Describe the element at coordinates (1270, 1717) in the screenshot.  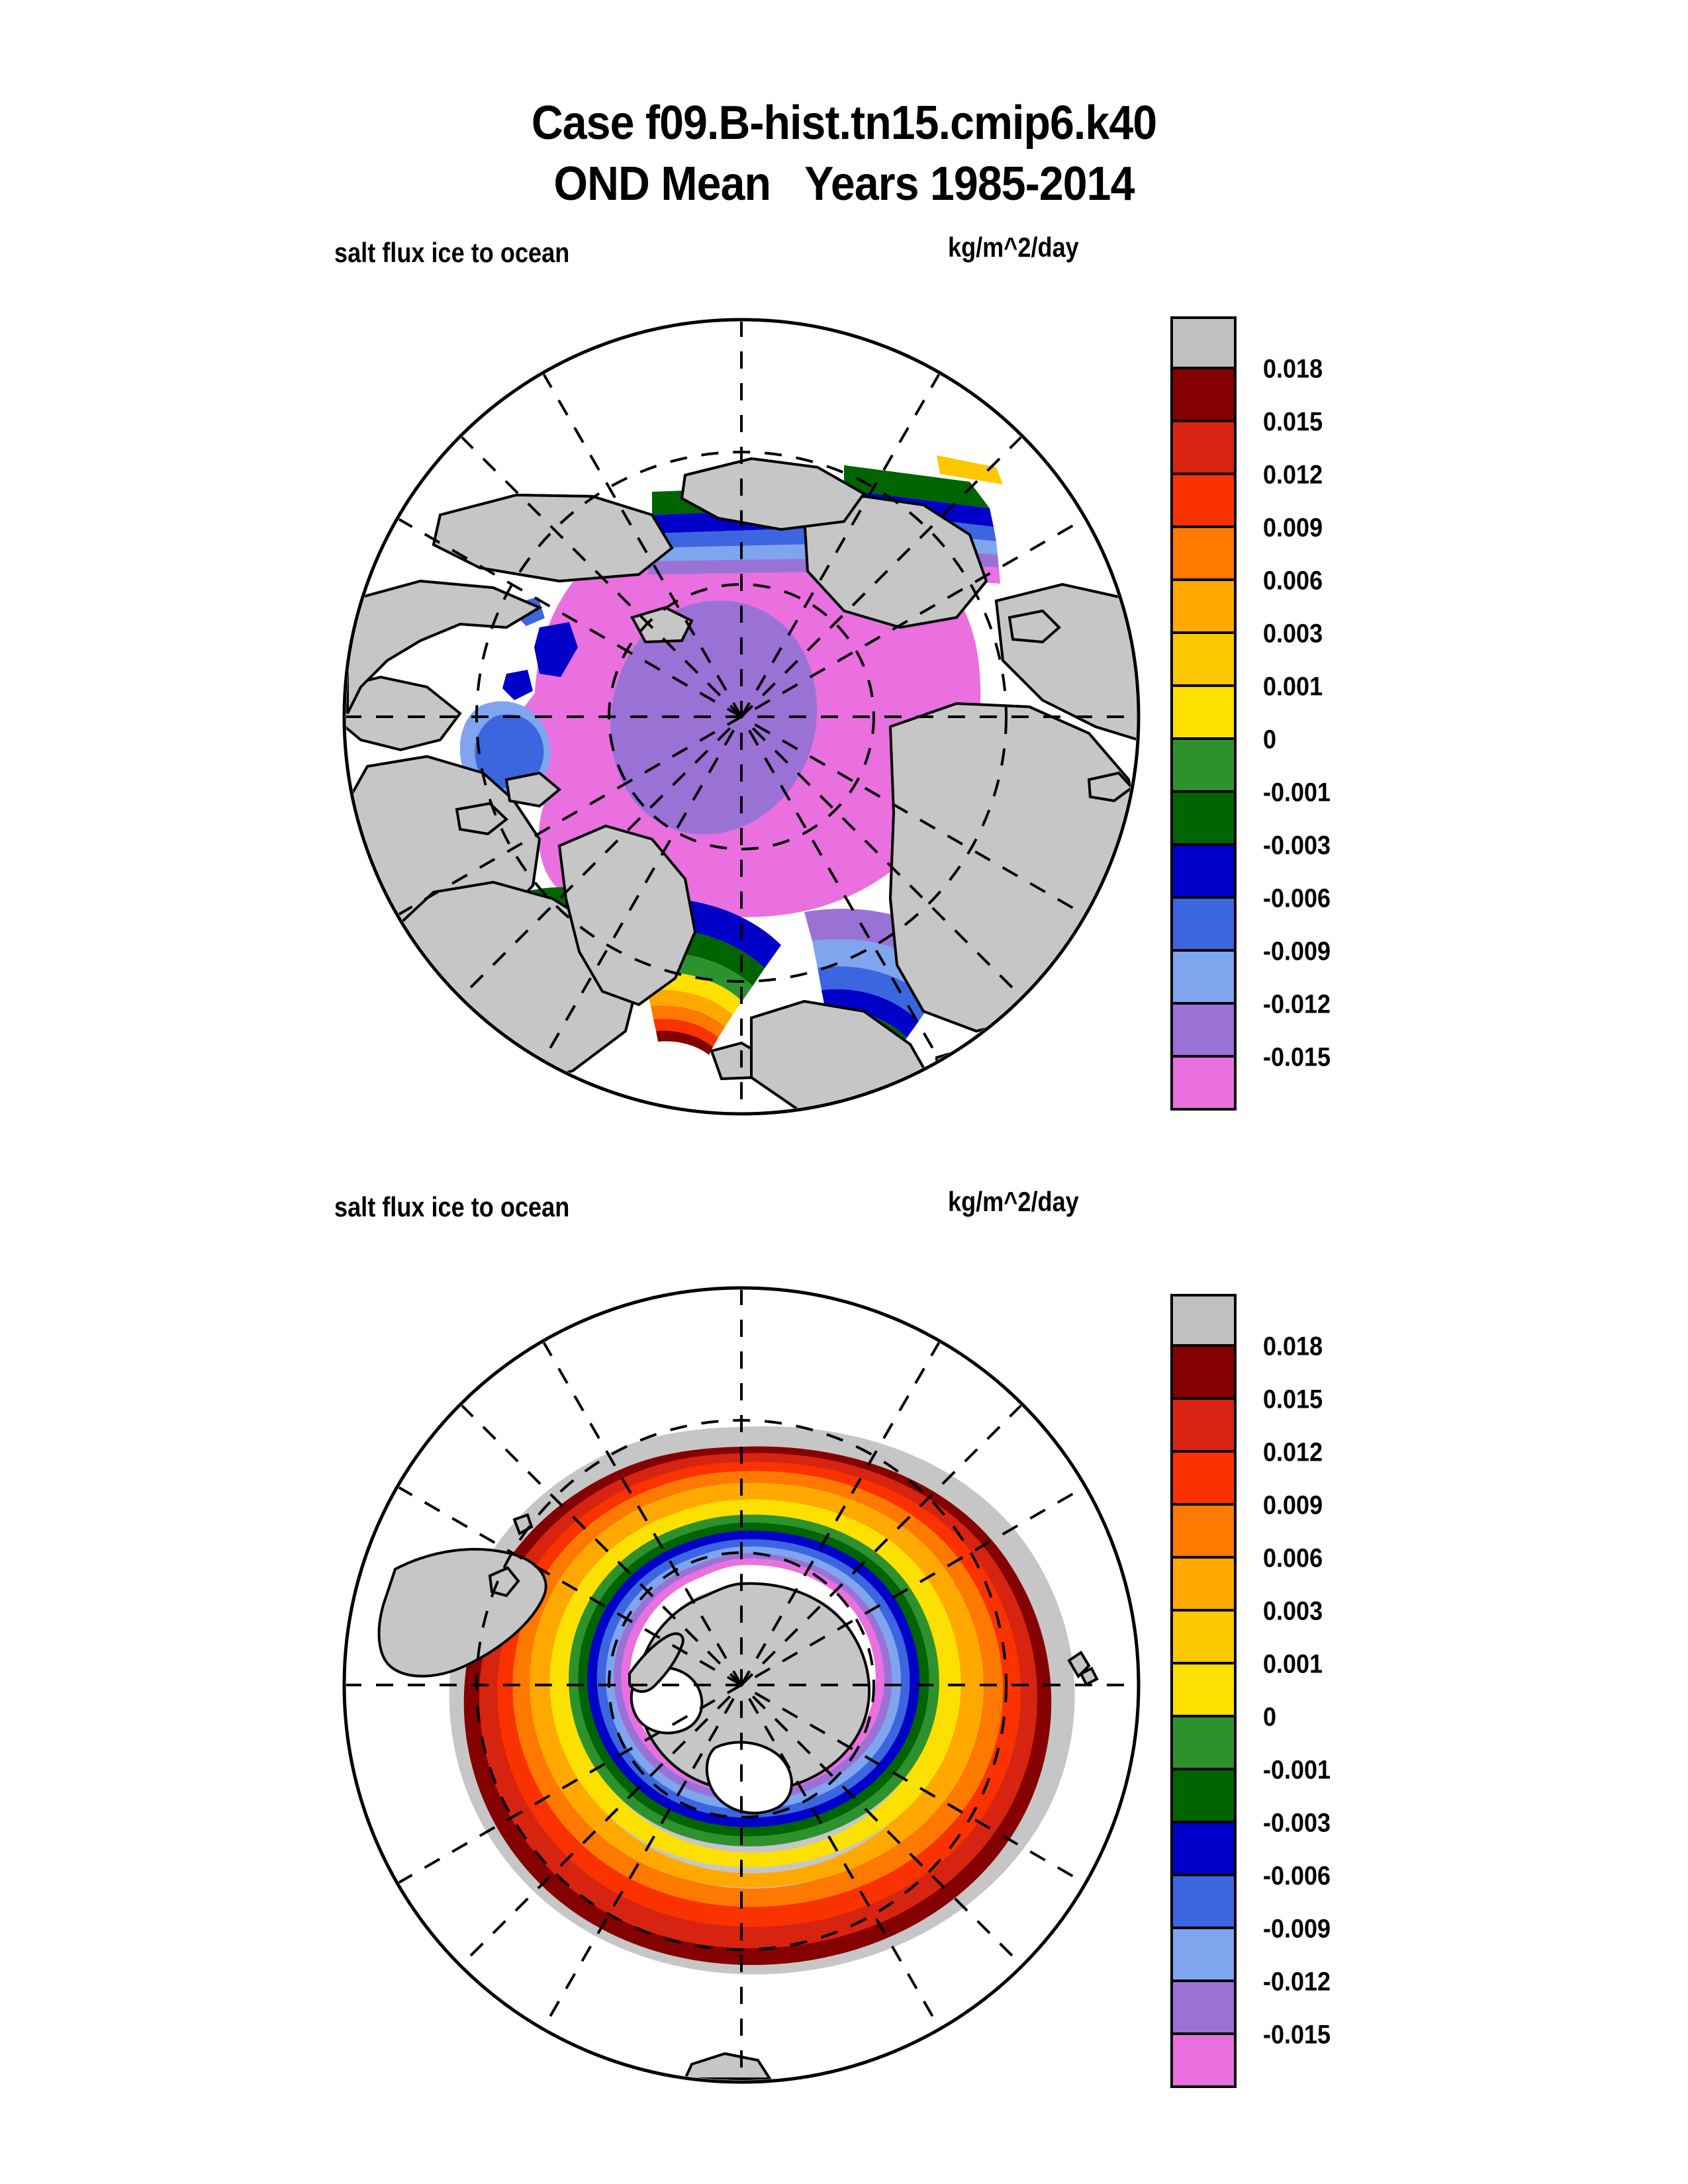
I see `antarctic-colorbar-tick-label: 0` at that location.